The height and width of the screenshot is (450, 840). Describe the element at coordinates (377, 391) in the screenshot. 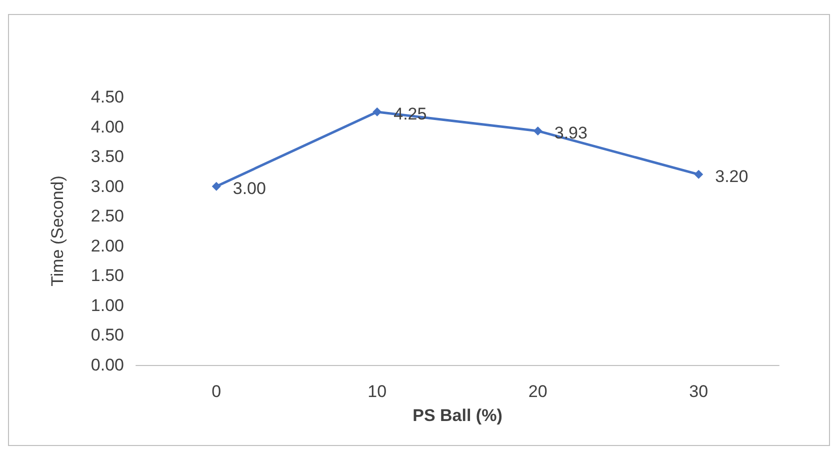

I see `x-tick-label: 10` at that location.